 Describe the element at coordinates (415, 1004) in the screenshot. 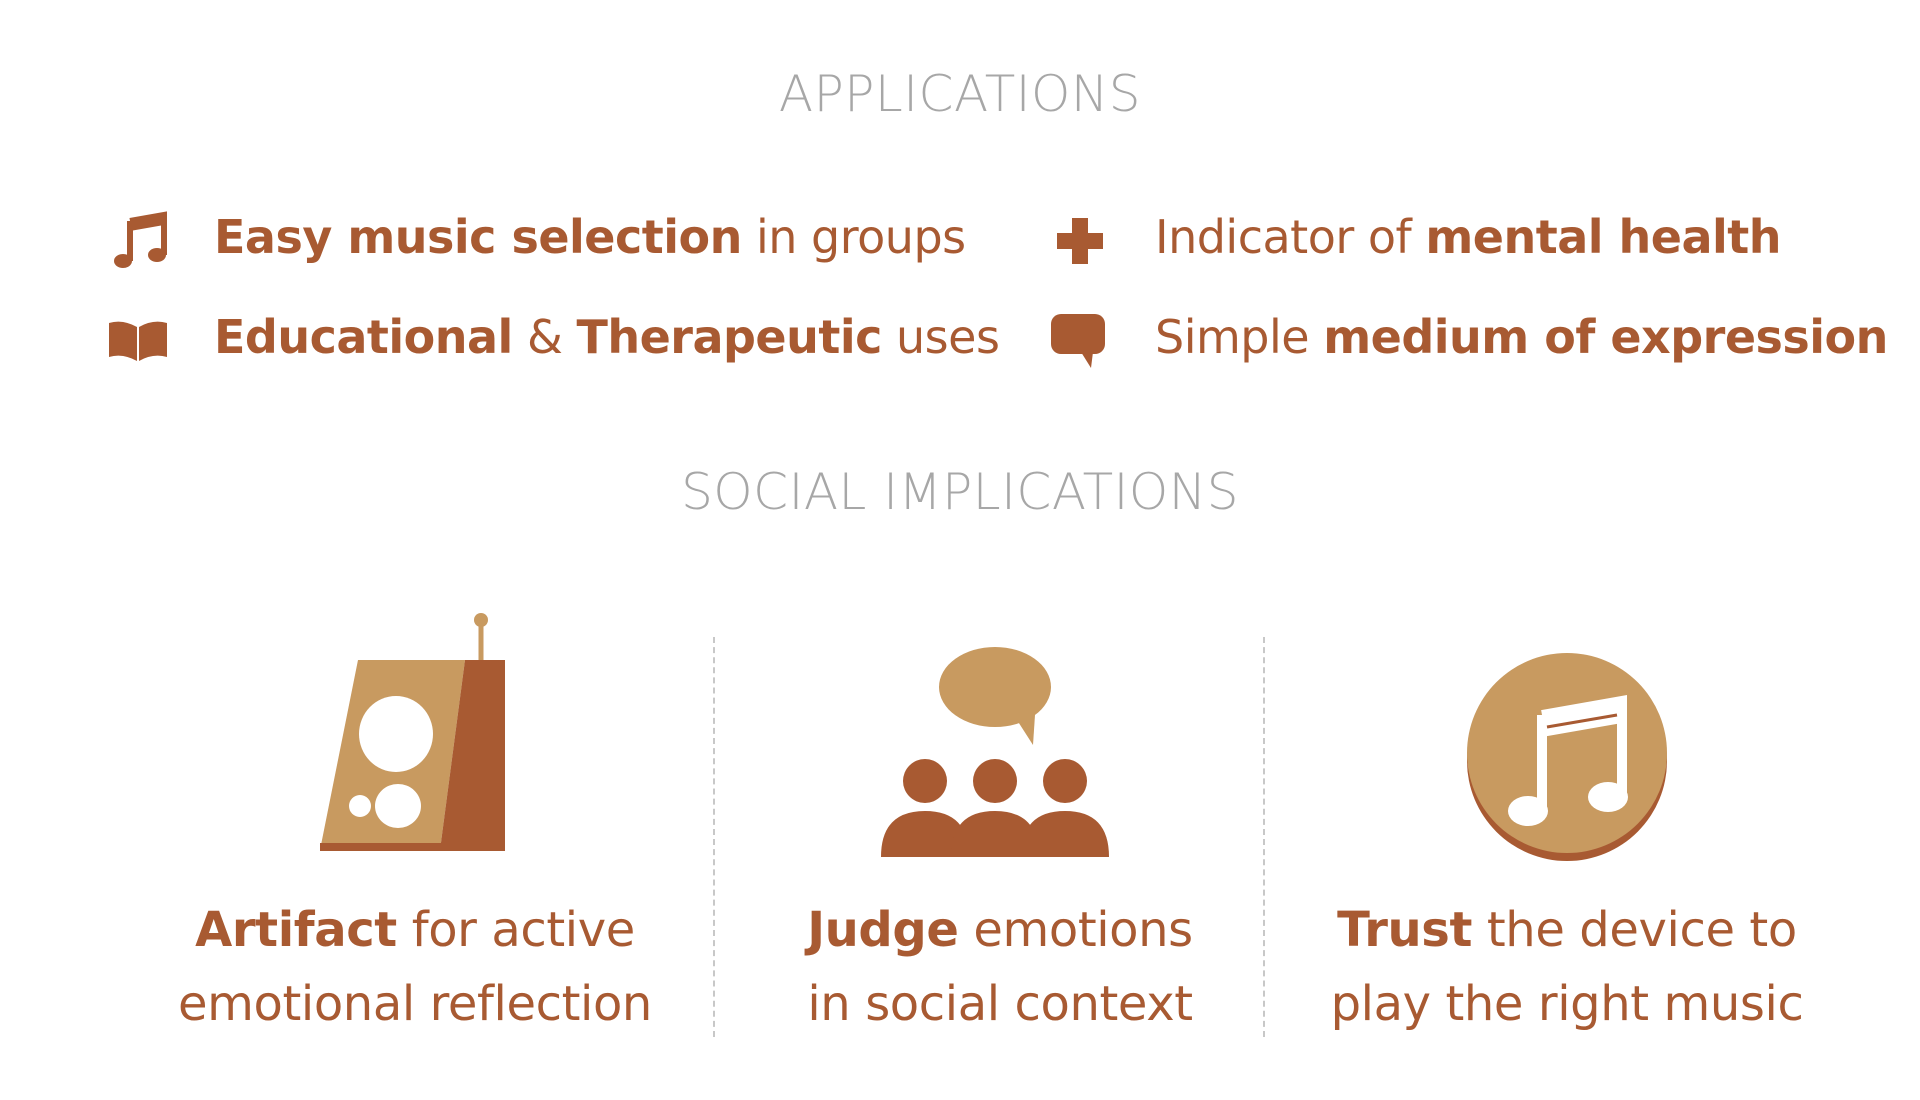

I see `column-line-2: emotional reflection` at that location.